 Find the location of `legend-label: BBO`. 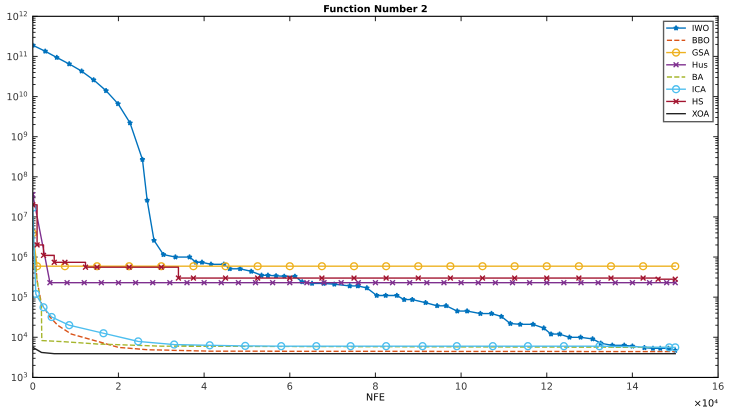

legend-label: BBO is located at coordinates (701, 40).